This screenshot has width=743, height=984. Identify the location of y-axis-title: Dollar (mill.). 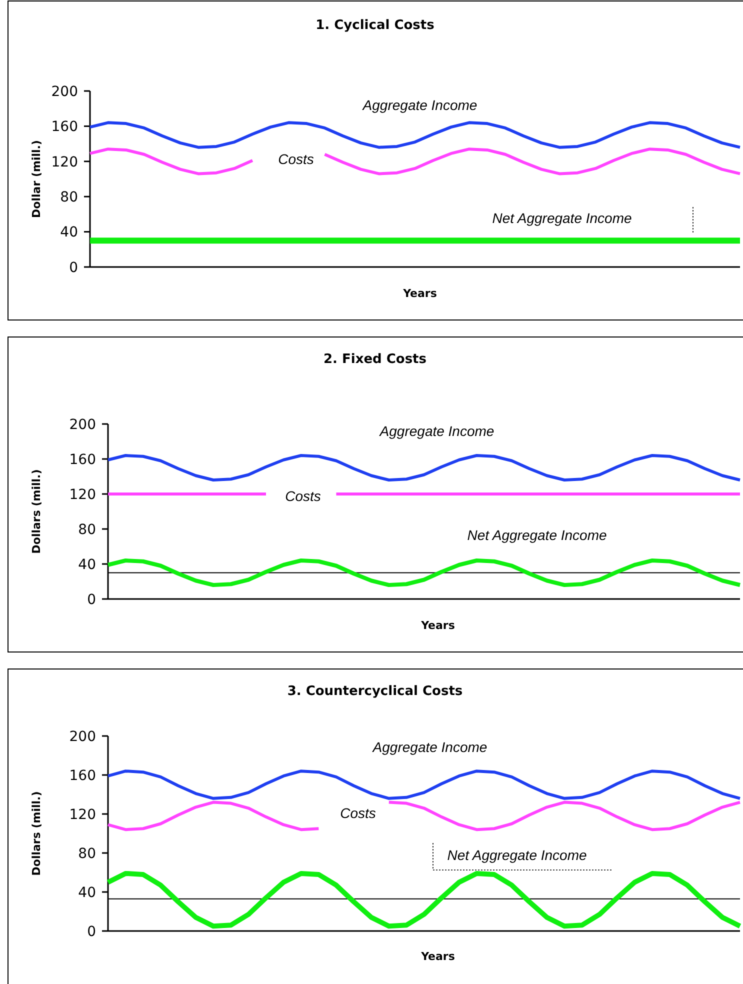
(36, 179).